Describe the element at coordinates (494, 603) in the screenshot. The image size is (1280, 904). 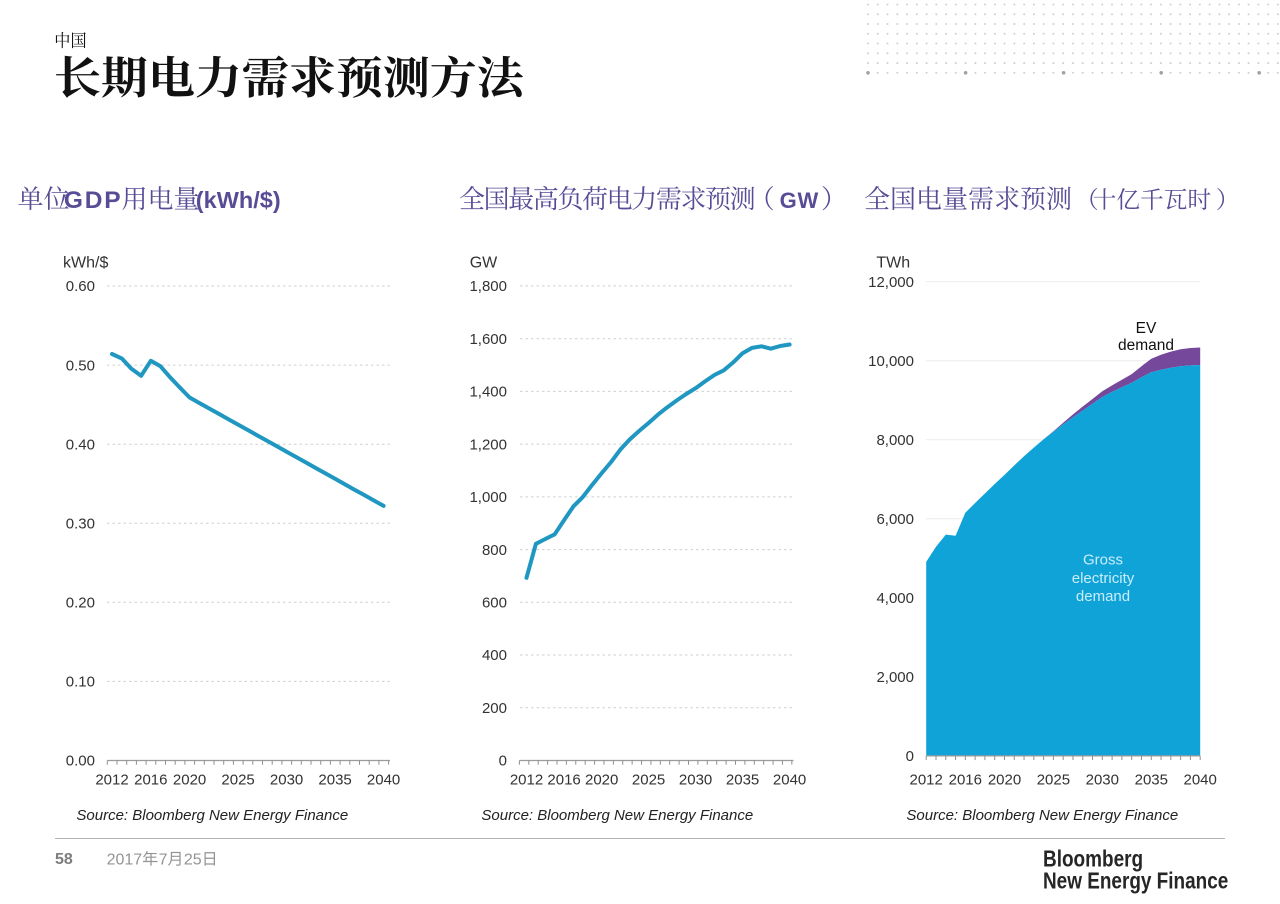
I see `svg-text: 600` at that location.